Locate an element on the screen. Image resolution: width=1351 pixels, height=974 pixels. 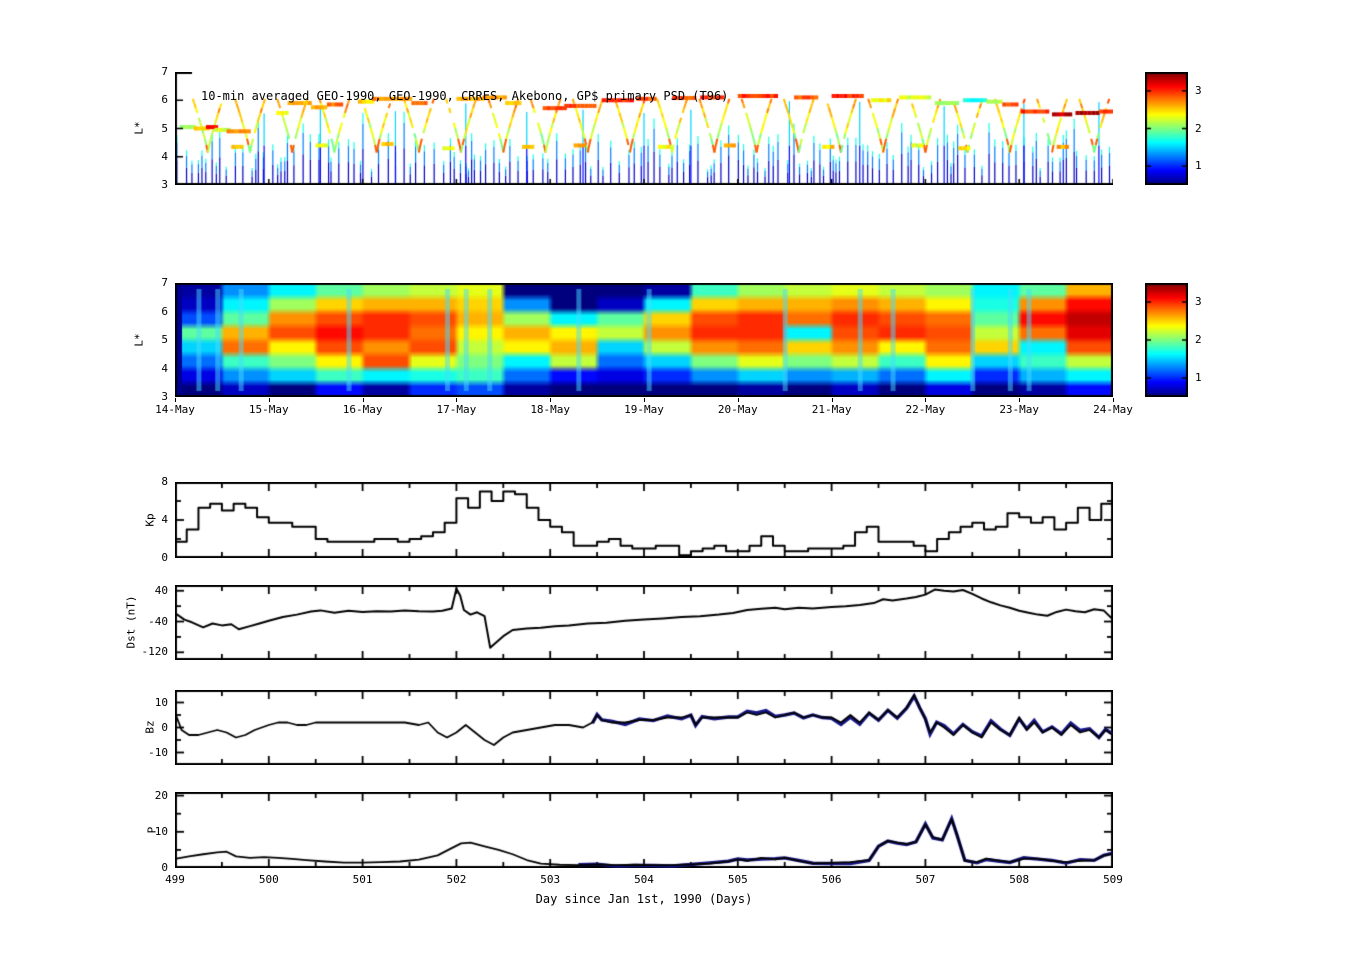
date-tick-label: 15-May is located at coordinates (268, 409).